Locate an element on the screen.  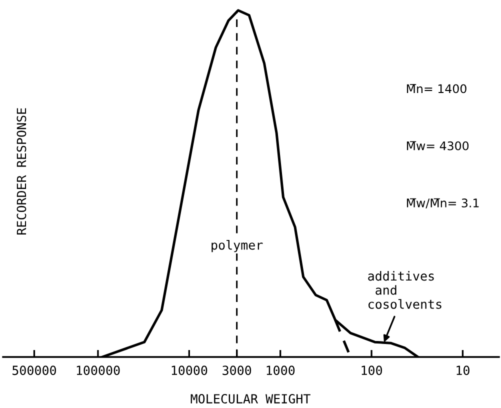
x-tick-label: 10000 is located at coordinates (190, 371).